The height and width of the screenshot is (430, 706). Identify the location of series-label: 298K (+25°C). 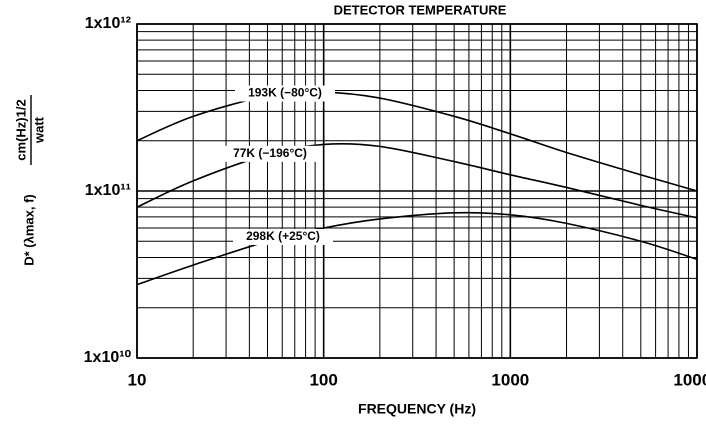
(283, 236).